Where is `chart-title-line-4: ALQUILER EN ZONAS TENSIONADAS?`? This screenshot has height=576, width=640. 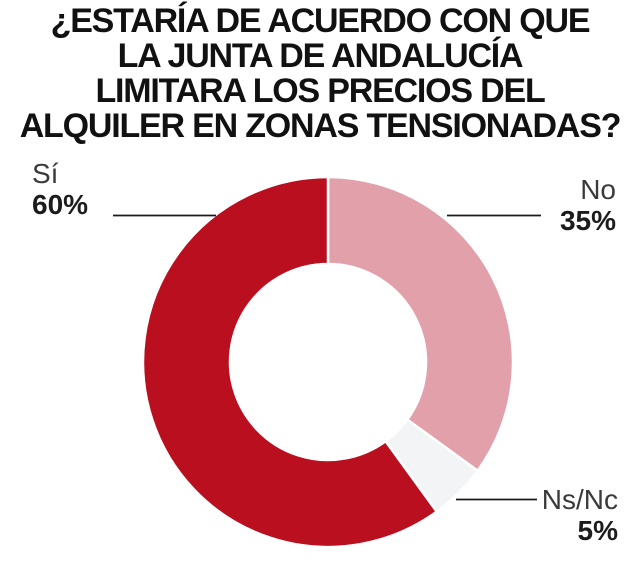 chart-title-line-4: ALQUILER EN ZONAS TENSIONADAS? is located at coordinates (320, 126).